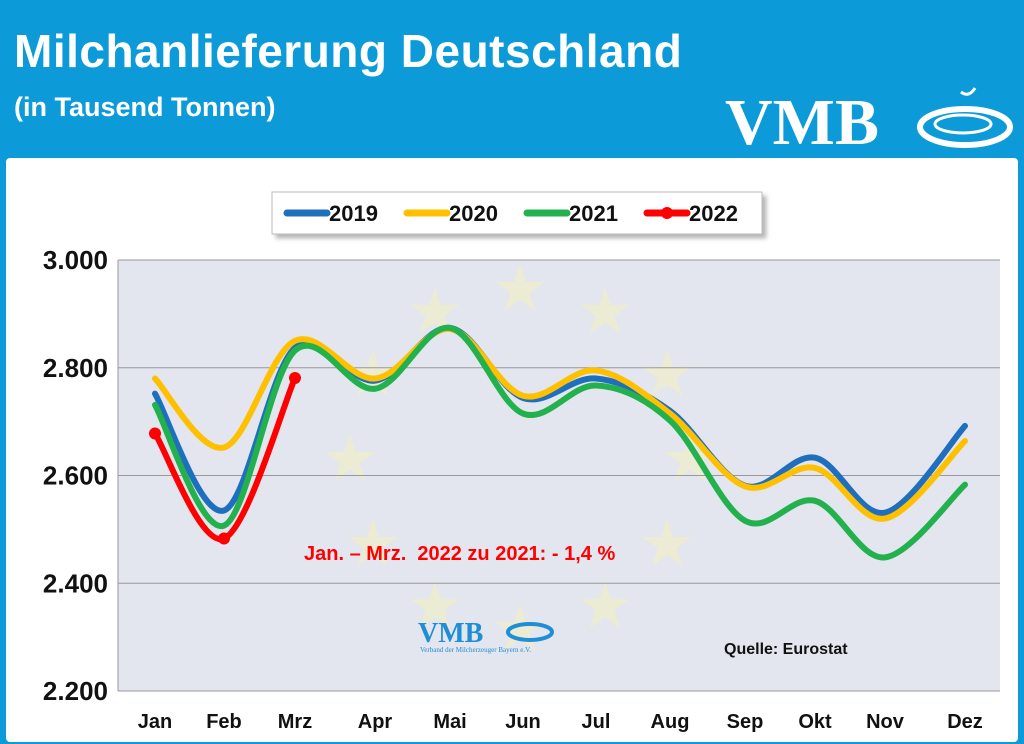 The image size is (1024, 744). What do you see at coordinates (295, 722) in the screenshot?
I see `x-tick-label: Mrz` at bounding box center [295, 722].